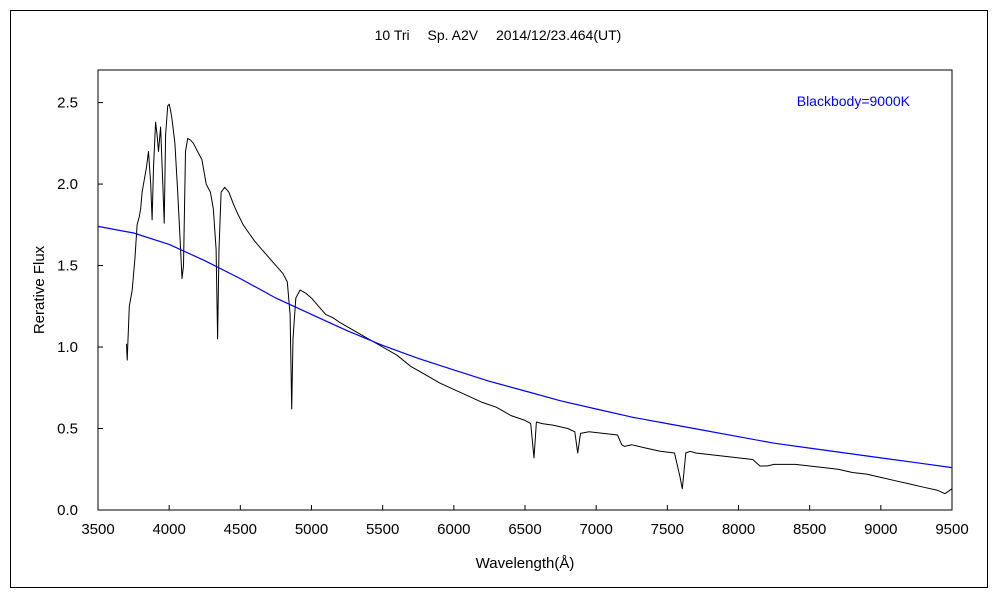  I want to click on y-tick-label: 0.0, so click(67, 510).